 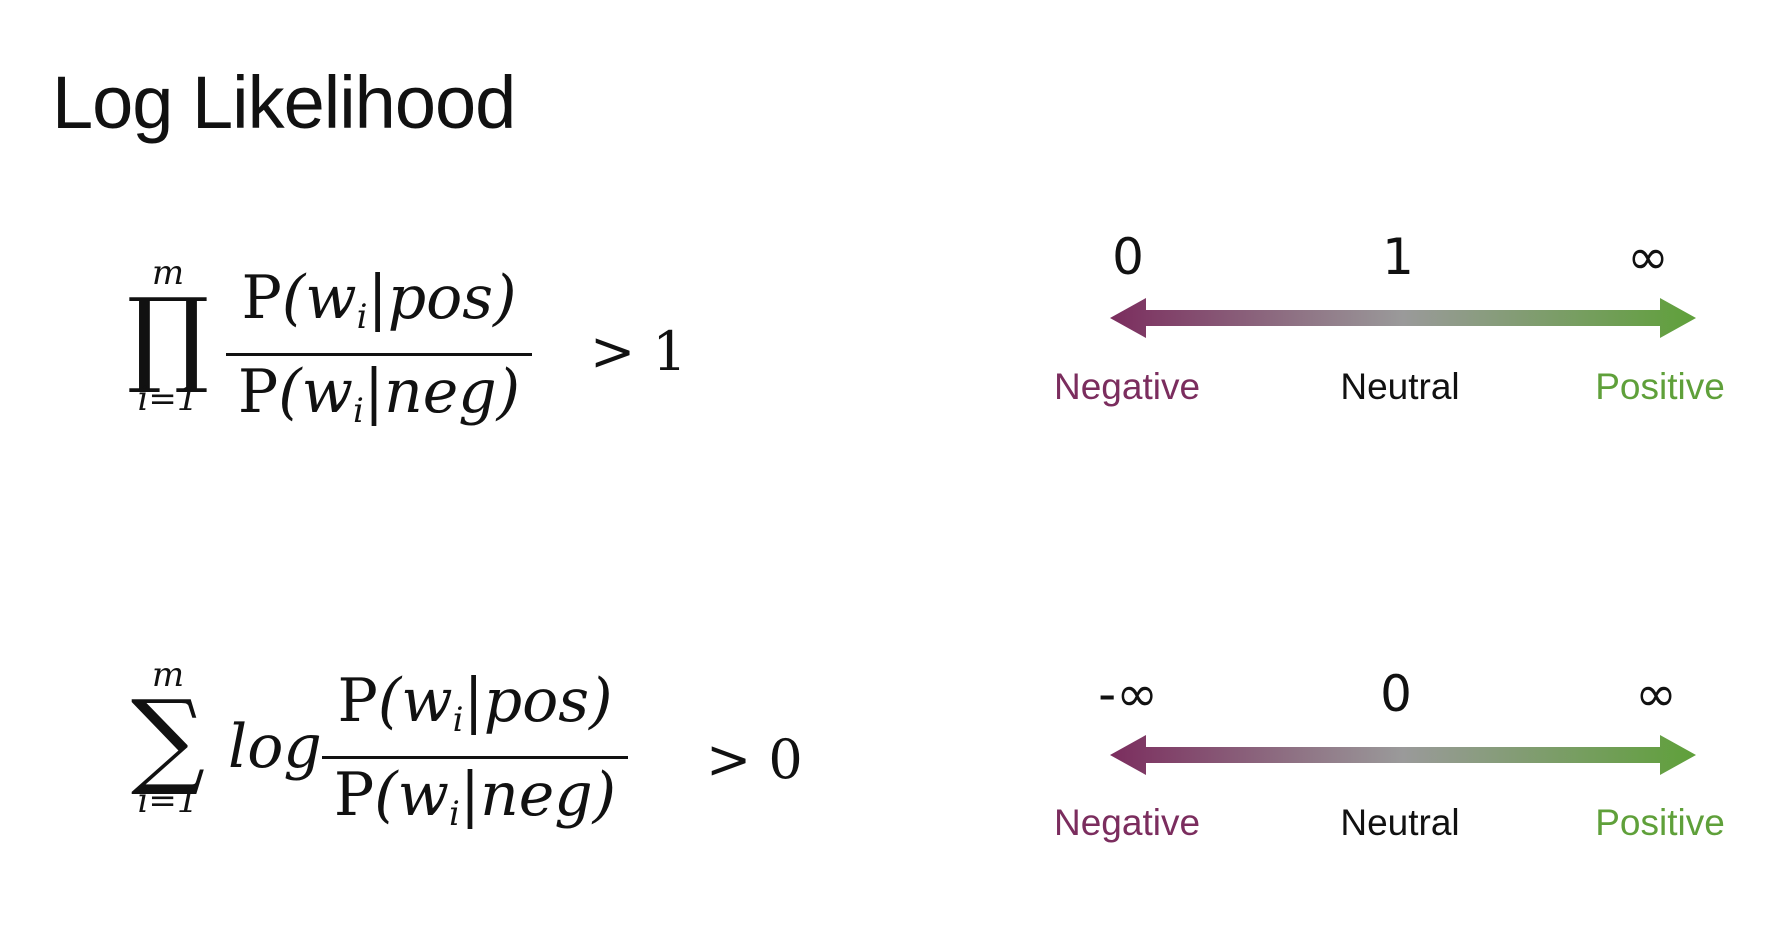 I want to click on product-symbol: ∏, so click(x=168, y=336).